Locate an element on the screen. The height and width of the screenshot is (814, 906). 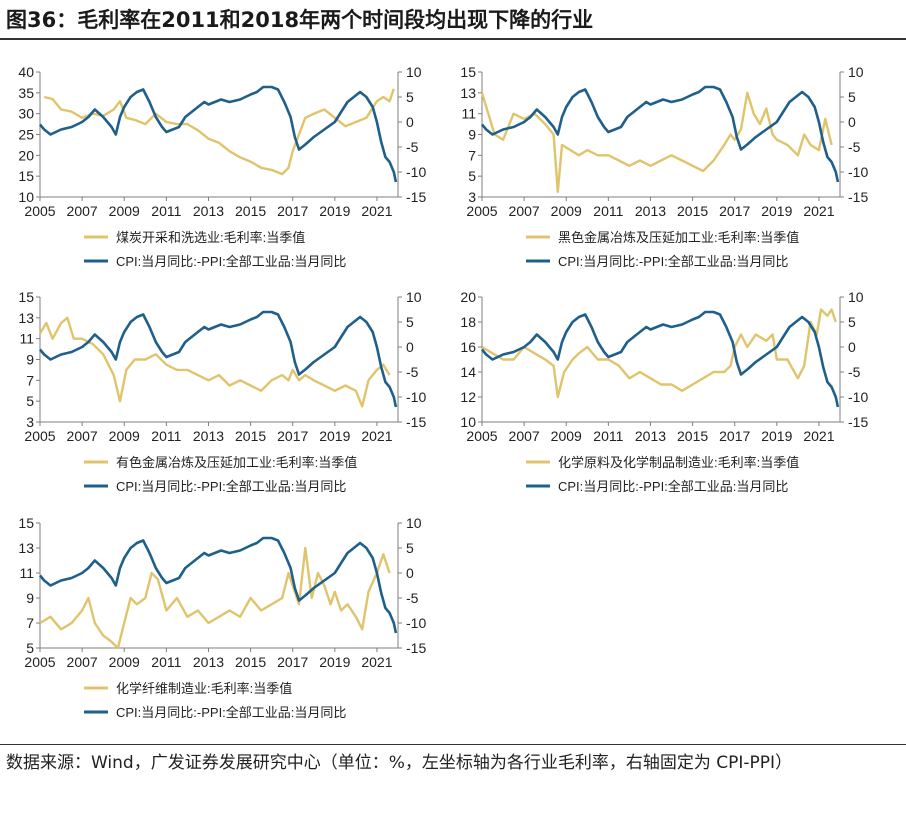
left-tick-label: 18 is located at coordinates (468, 322).